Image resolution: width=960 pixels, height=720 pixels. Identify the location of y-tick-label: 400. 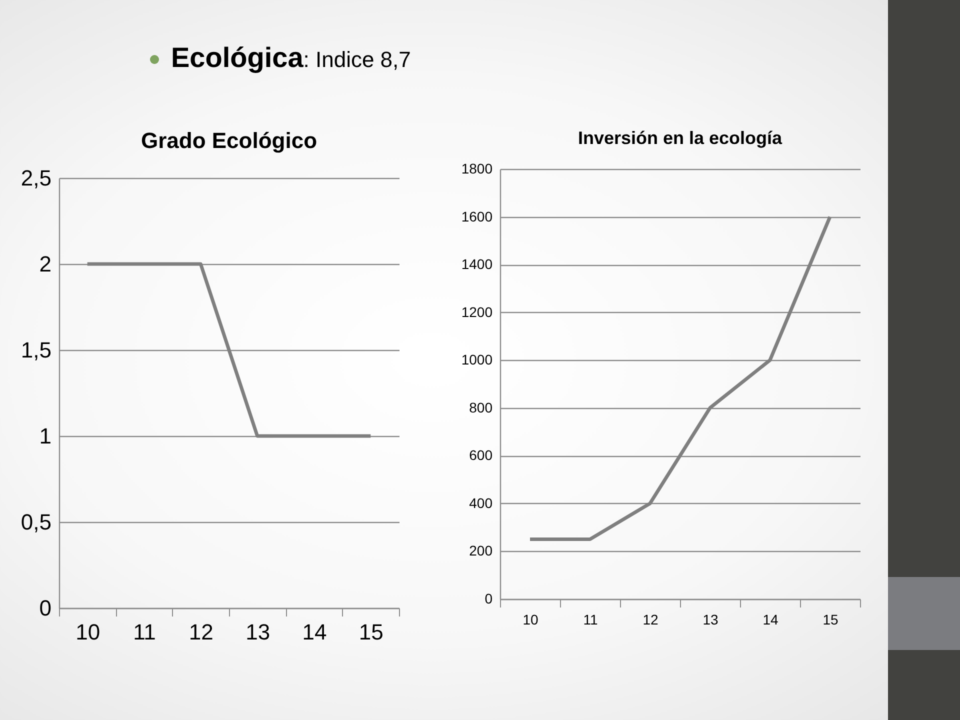
(481, 502).